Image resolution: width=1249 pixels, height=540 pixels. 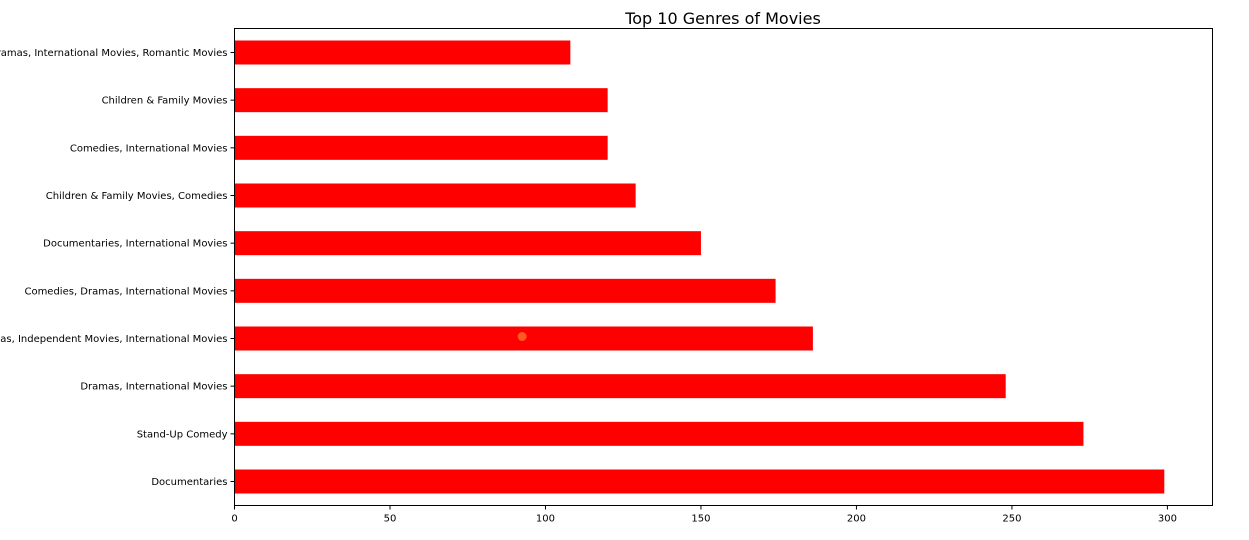 What do you see at coordinates (856, 519) in the screenshot?
I see `x-tick-label: 200` at bounding box center [856, 519].